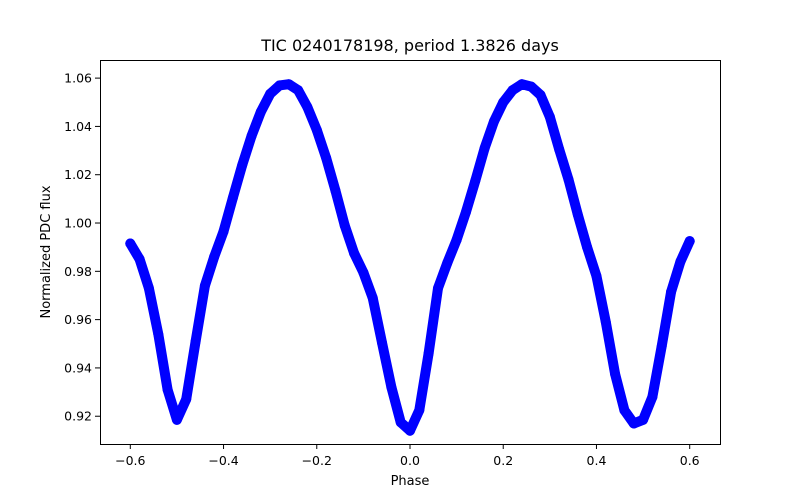 The width and height of the screenshot is (800, 500). Describe the element at coordinates (46, 251) in the screenshot. I see `y-axis-label: Normalized PDC flux` at that location.